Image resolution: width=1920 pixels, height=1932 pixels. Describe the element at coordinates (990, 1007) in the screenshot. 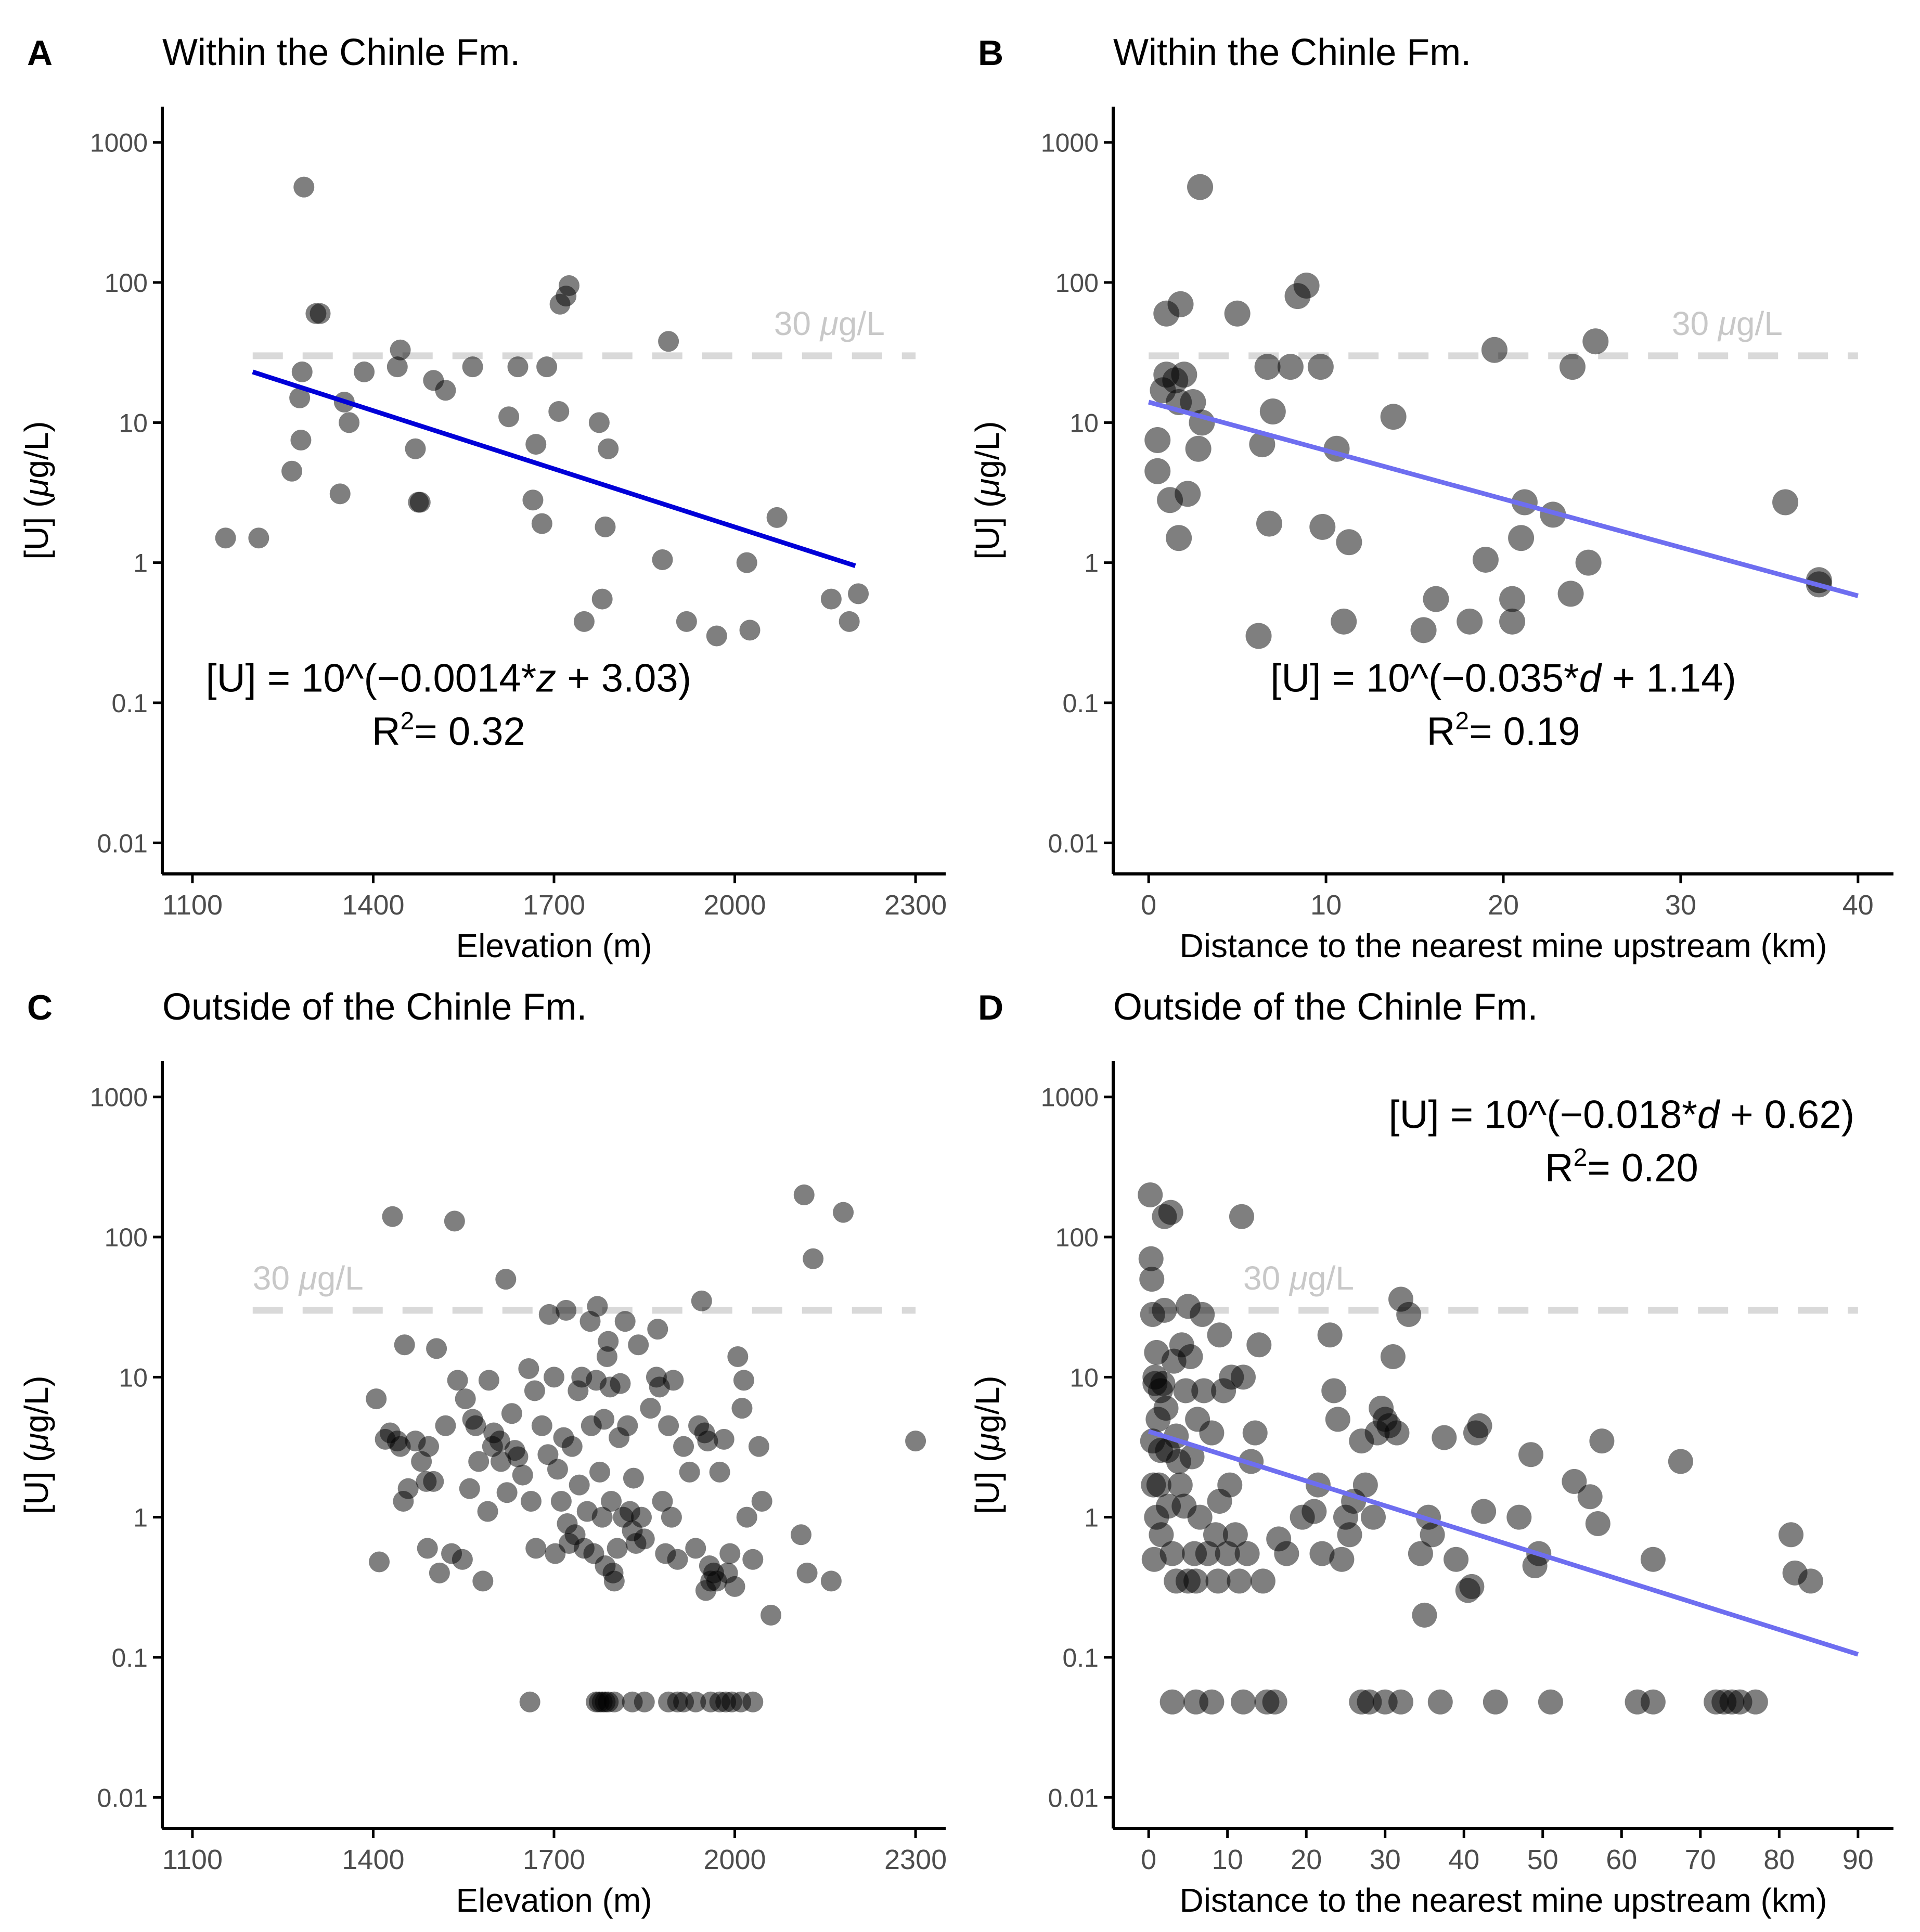

I see `panel-letter: D` at that location.